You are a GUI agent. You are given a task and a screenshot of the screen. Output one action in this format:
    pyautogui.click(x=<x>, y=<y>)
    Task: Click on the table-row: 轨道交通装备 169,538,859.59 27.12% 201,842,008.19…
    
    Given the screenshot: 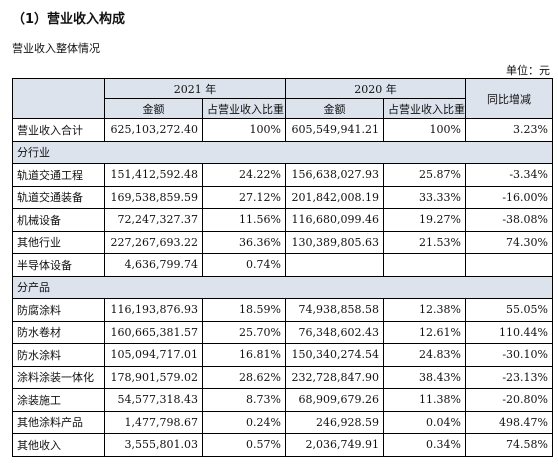 What is the action you would take?
    pyautogui.click(x=282, y=197)
    